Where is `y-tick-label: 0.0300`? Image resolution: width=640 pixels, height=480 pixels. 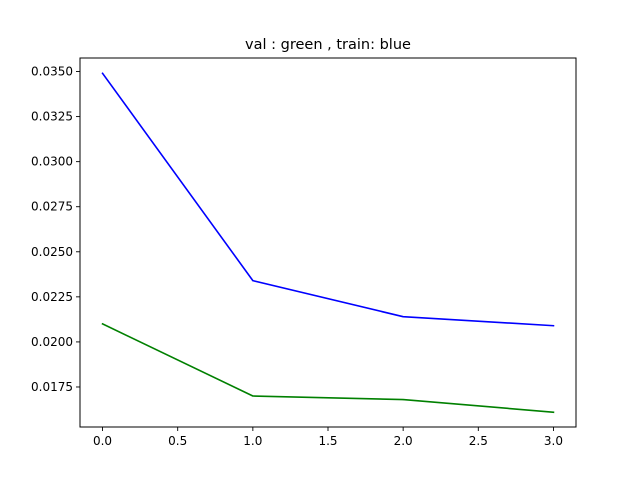 y-tick-label: 0.0300 is located at coordinates (52, 162).